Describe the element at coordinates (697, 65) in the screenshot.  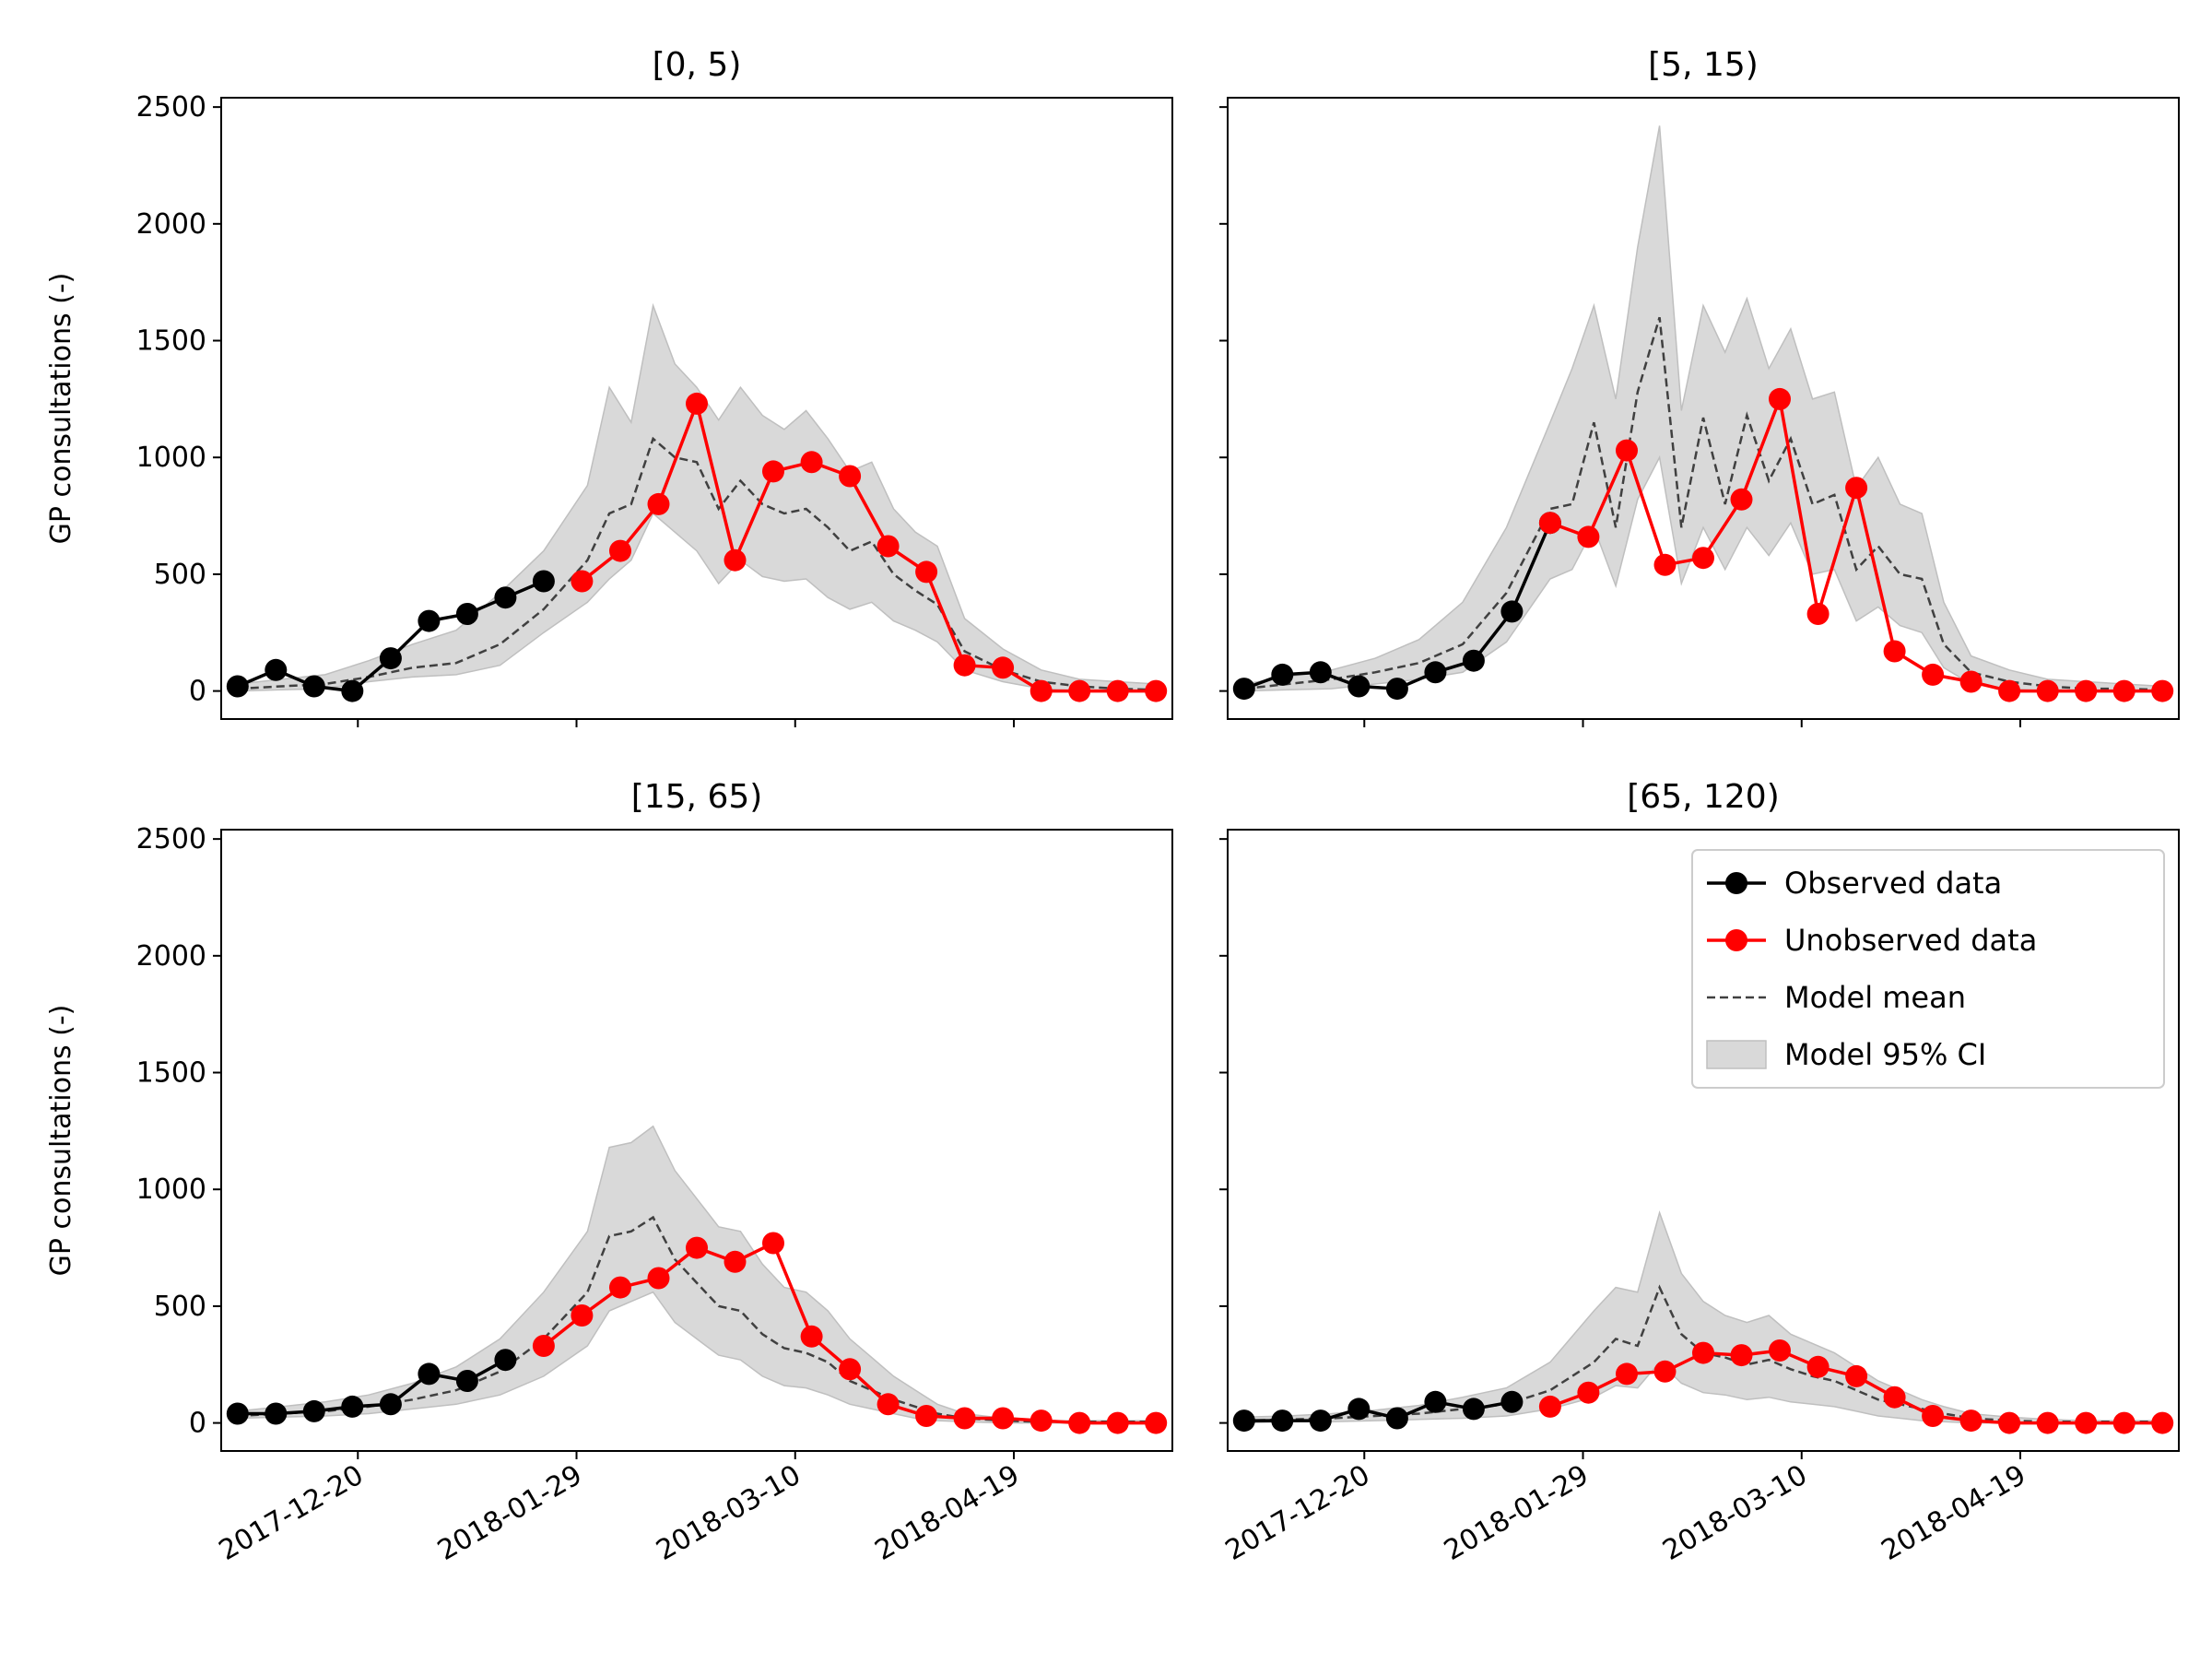
I see `panel-title: [0, 5)` at that location.